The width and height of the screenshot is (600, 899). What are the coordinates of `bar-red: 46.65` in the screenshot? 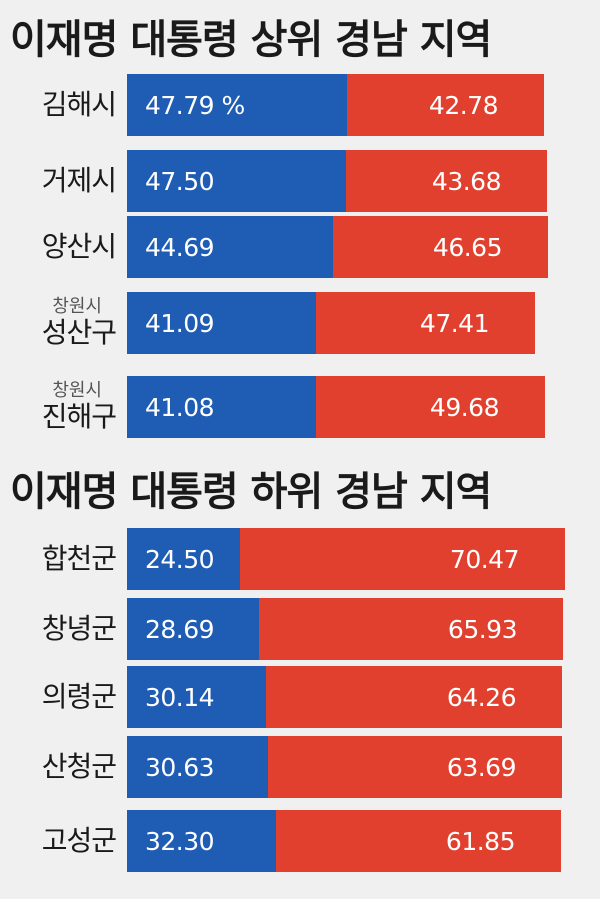 It's located at (440, 247).